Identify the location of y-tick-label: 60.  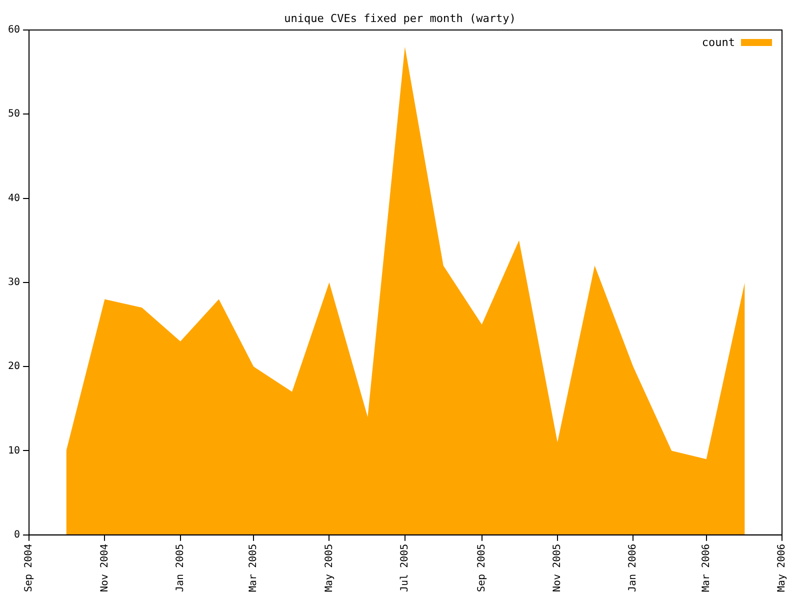
(14, 30).